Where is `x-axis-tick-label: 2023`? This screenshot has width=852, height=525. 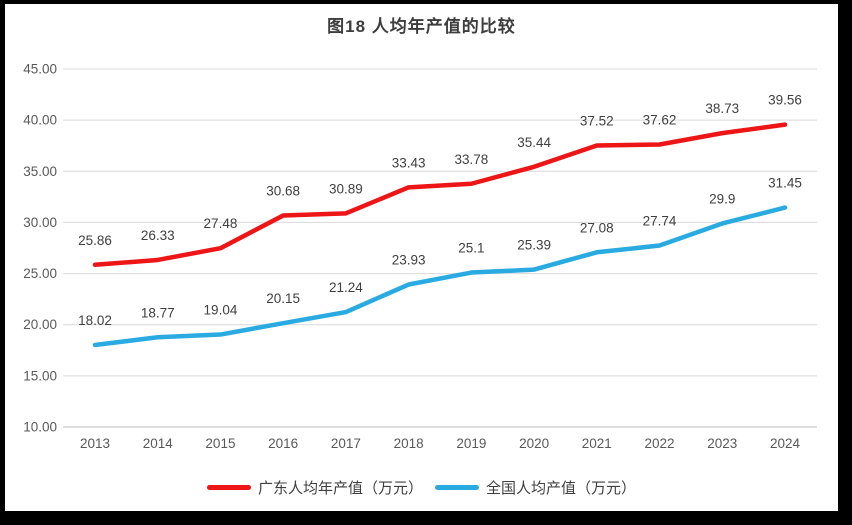
x-axis-tick-label: 2023 is located at coordinates (722, 443).